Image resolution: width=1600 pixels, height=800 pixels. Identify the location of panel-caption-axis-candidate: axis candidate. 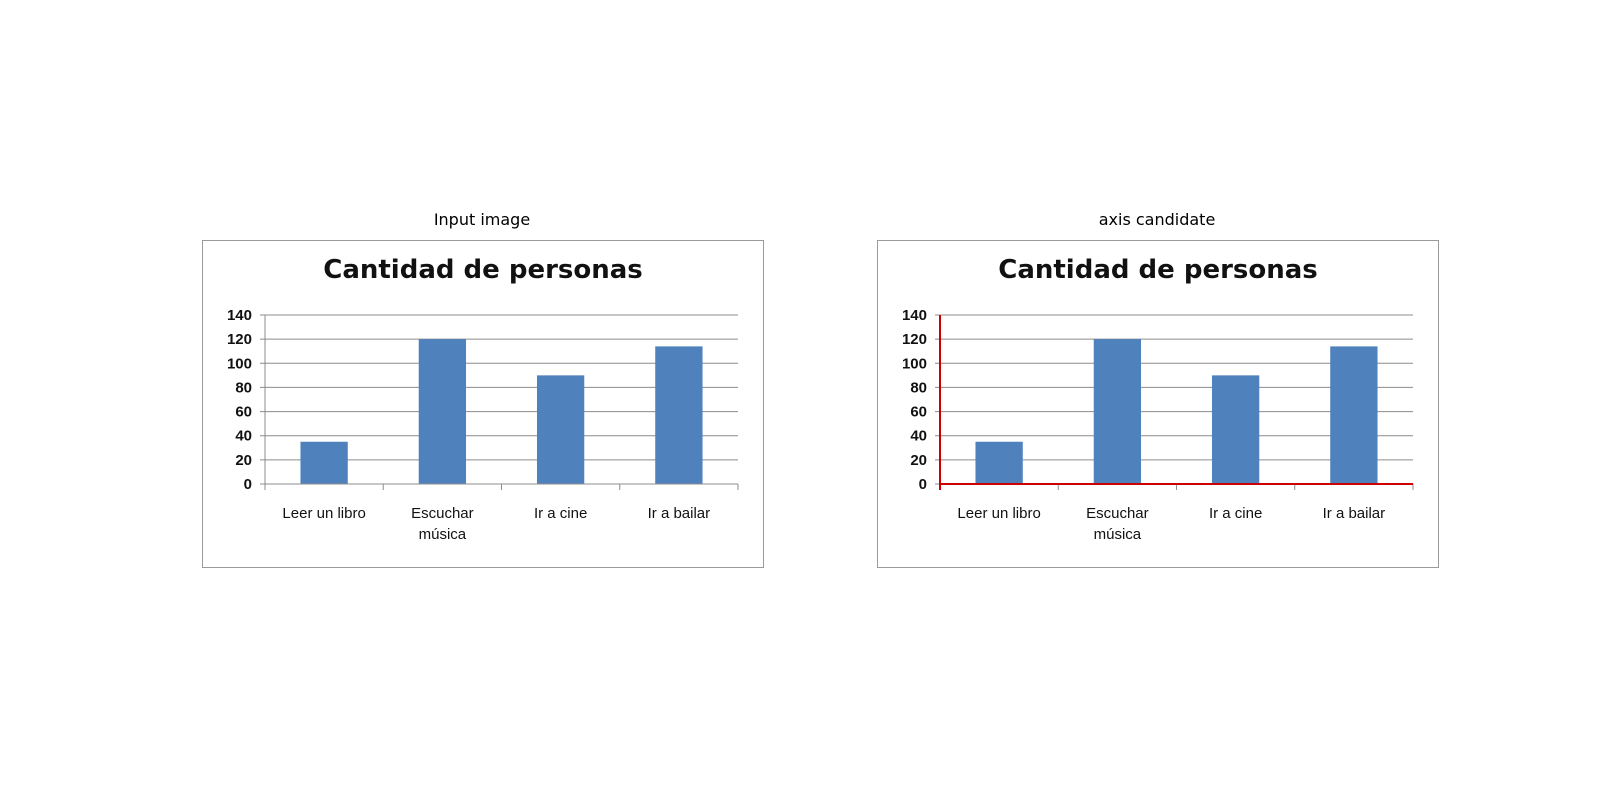
(1157, 219).